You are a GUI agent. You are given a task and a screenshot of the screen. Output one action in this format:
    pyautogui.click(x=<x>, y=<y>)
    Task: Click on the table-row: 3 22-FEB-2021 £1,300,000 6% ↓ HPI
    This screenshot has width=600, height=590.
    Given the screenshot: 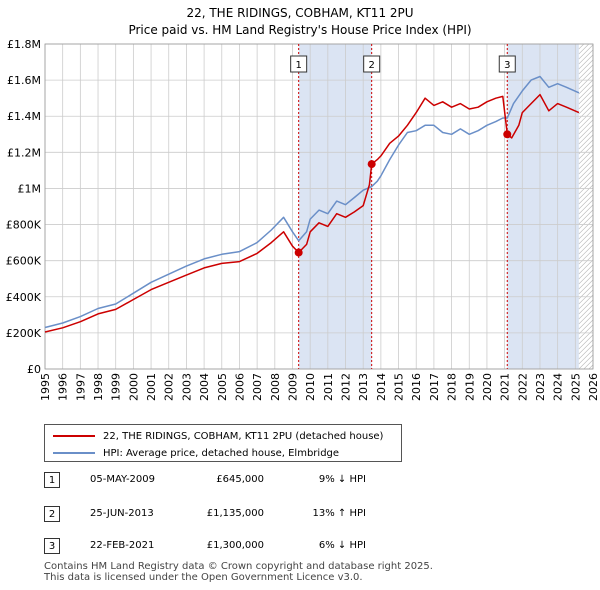 What is the action you would take?
    pyautogui.click(x=254, y=547)
    